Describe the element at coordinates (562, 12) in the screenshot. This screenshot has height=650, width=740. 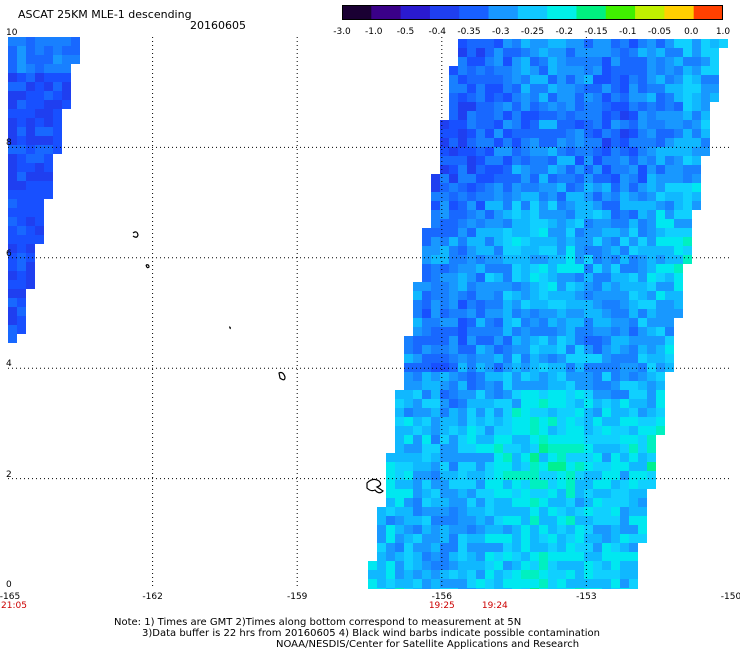
I see `colorbar-swatch` at that location.